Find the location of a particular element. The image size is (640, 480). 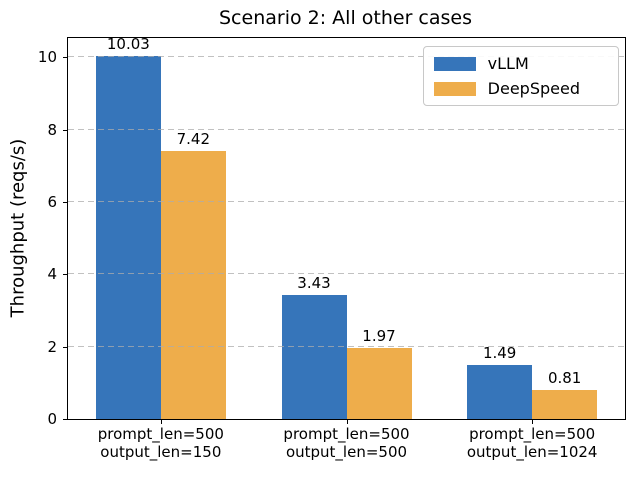

value-label: 1.97 is located at coordinates (379, 335).